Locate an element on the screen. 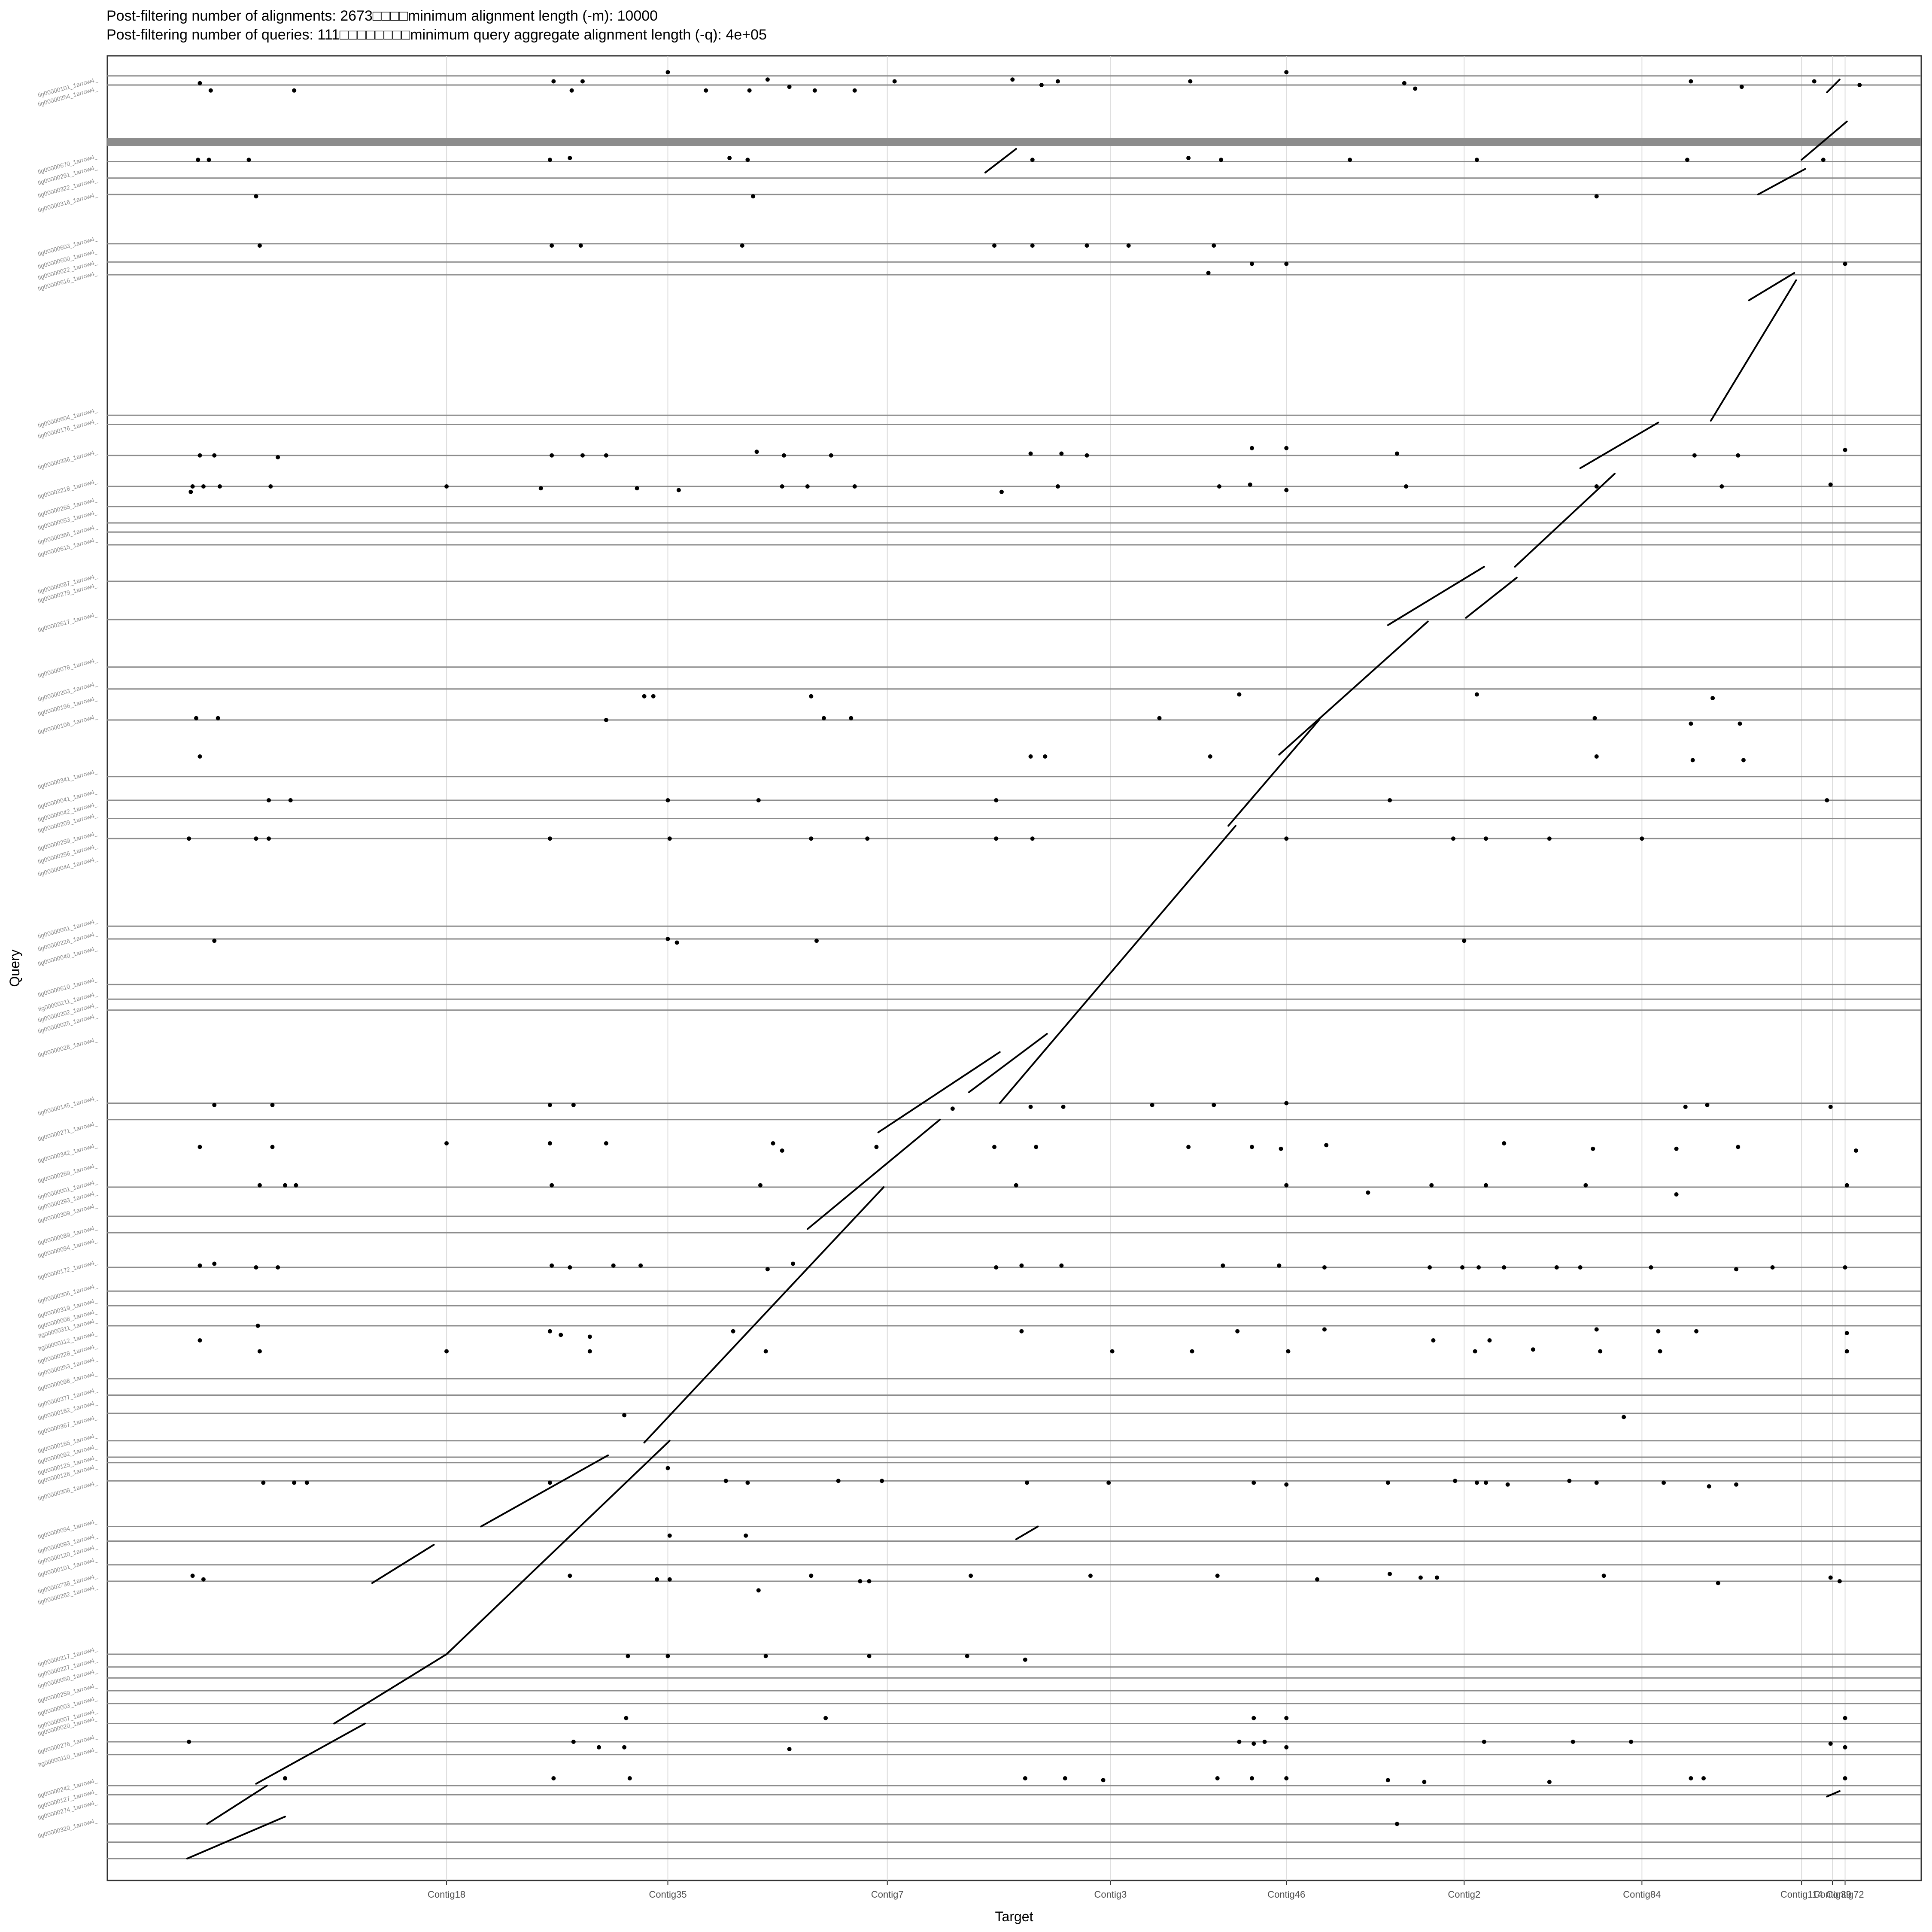  dense-boundary-band is located at coordinates (1014, 142).